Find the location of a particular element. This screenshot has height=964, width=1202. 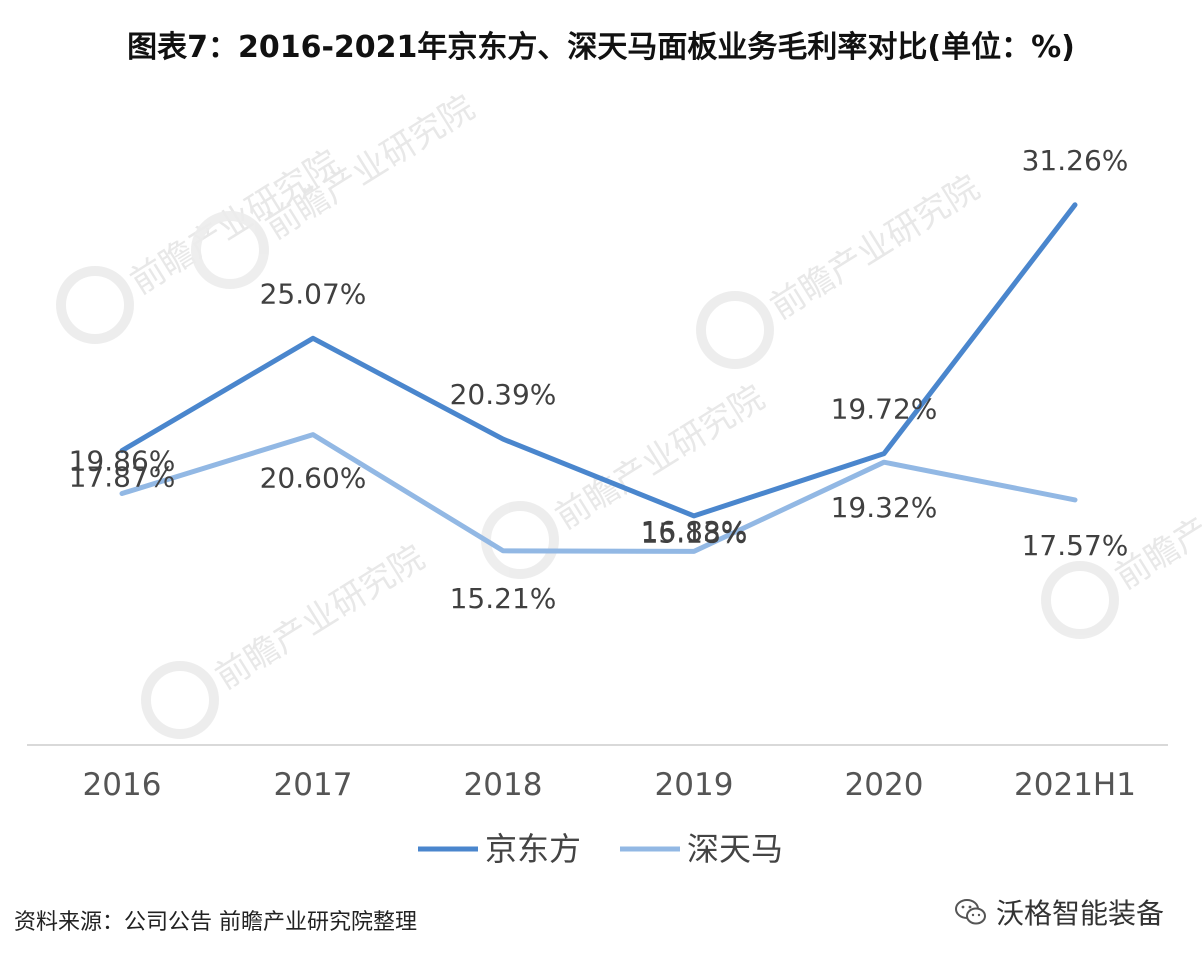

data-label: 16.83% is located at coordinates (694, 531).